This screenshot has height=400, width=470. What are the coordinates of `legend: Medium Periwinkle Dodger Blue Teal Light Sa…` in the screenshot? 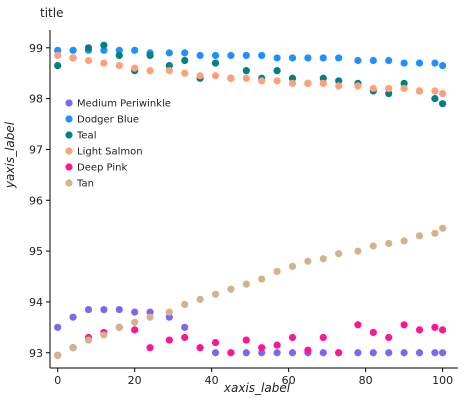 It's located at (118, 144).